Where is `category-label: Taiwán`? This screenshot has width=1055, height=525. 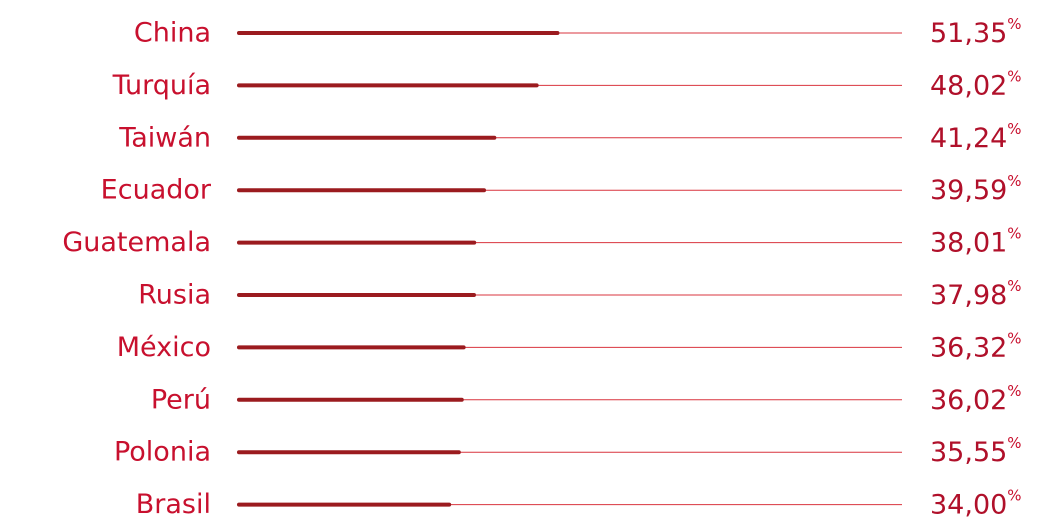 category-label: Taiwán is located at coordinates (164, 137).